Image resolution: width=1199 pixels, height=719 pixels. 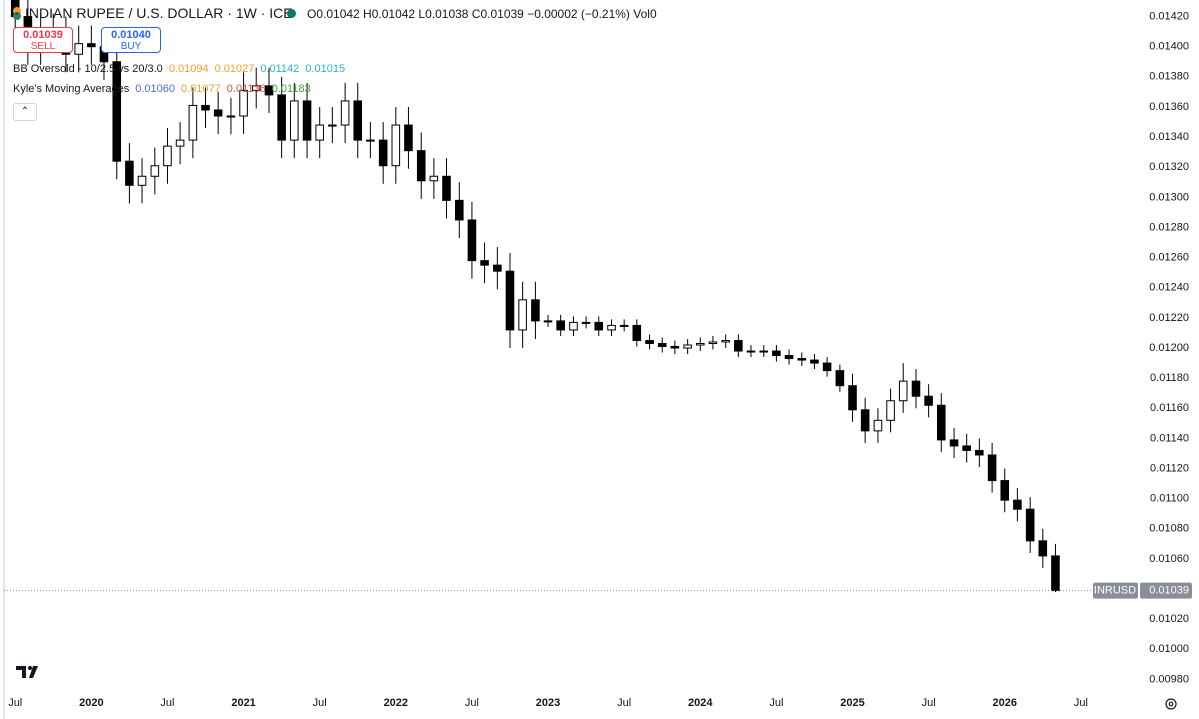 What do you see at coordinates (1169, 348) in the screenshot?
I see `y-tick-label: 0.01200` at bounding box center [1169, 348].